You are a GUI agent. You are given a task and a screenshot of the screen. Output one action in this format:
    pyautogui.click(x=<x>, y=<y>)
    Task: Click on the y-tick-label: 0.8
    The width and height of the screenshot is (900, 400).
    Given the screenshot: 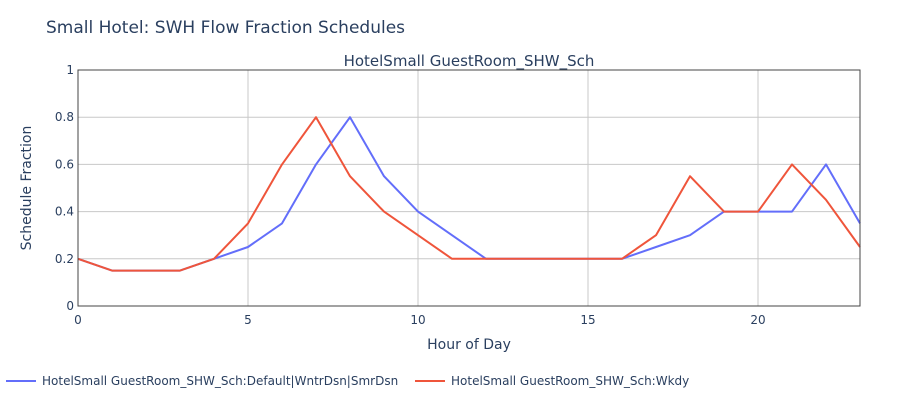 What is the action you would take?
    pyautogui.click(x=64, y=117)
    